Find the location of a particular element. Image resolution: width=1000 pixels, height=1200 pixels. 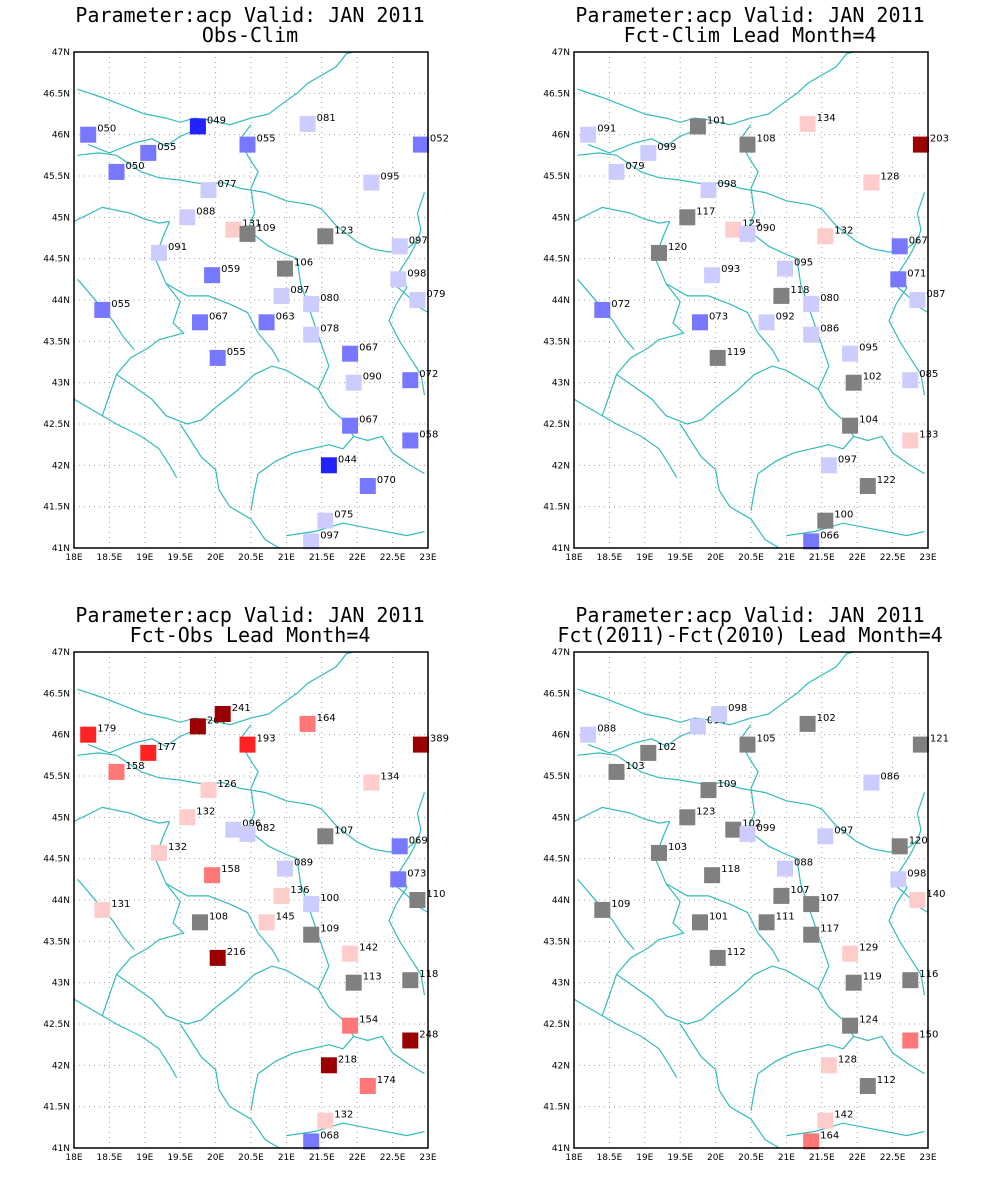

lat-tick-label: 44.5N is located at coordinates (56, 260).